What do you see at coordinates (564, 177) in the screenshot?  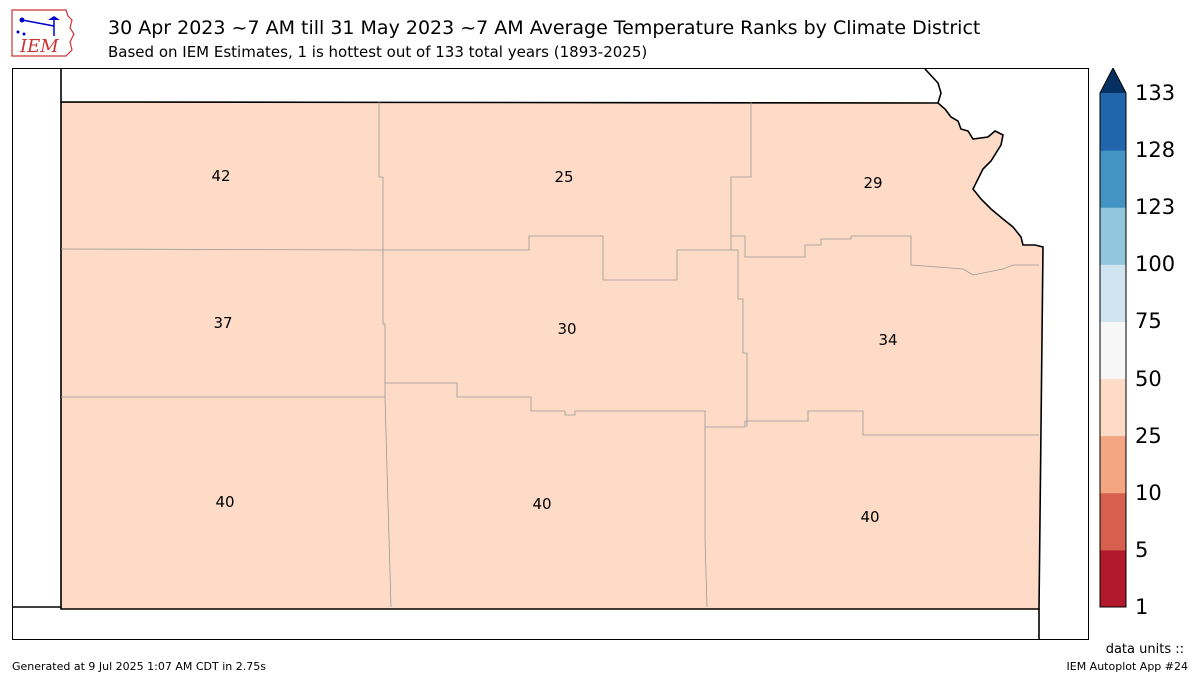 I see `district-rank-north-central: 25` at bounding box center [564, 177].